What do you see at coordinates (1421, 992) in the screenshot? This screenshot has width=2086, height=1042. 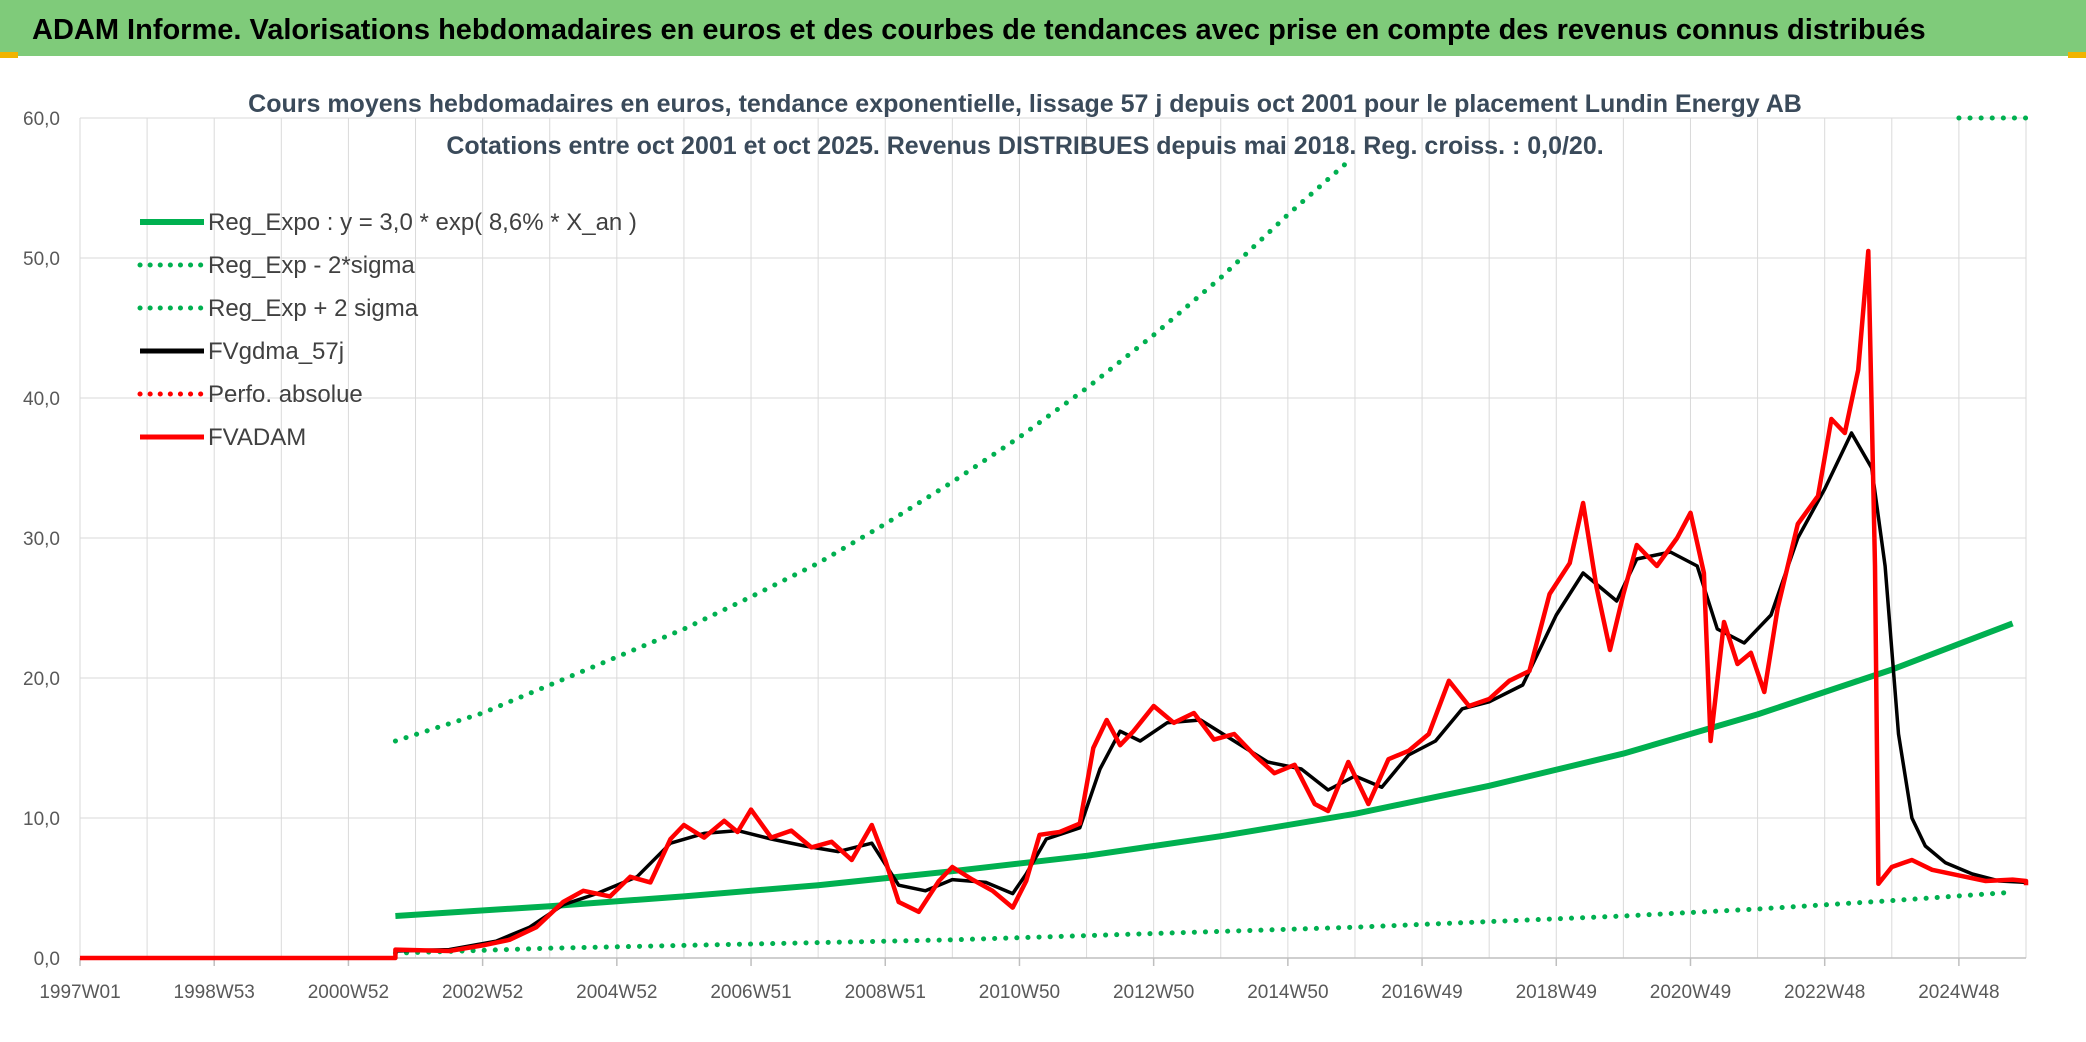 I see `x-tick-label: 2016W49` at bounding box center [1421, 992].